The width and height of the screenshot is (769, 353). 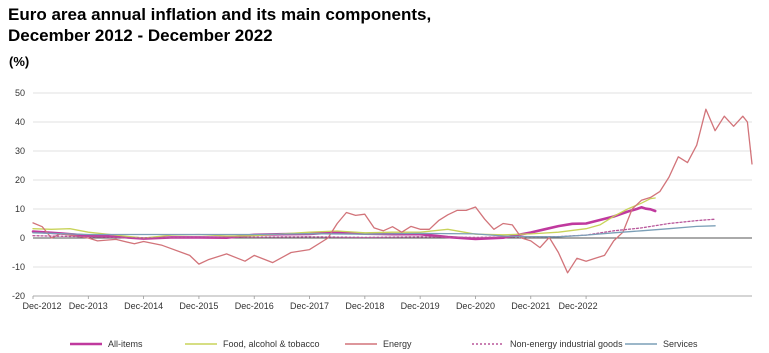 I want to click on x-tick-label: Dec-2012, so click(x=41, y=306).